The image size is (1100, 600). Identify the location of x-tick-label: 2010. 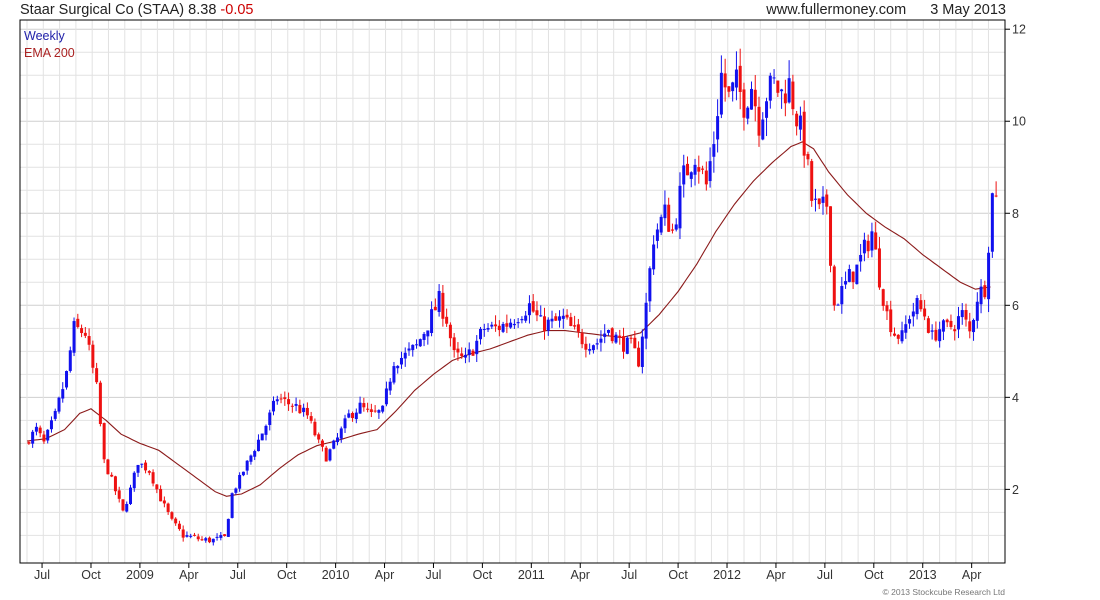
(336, 575).